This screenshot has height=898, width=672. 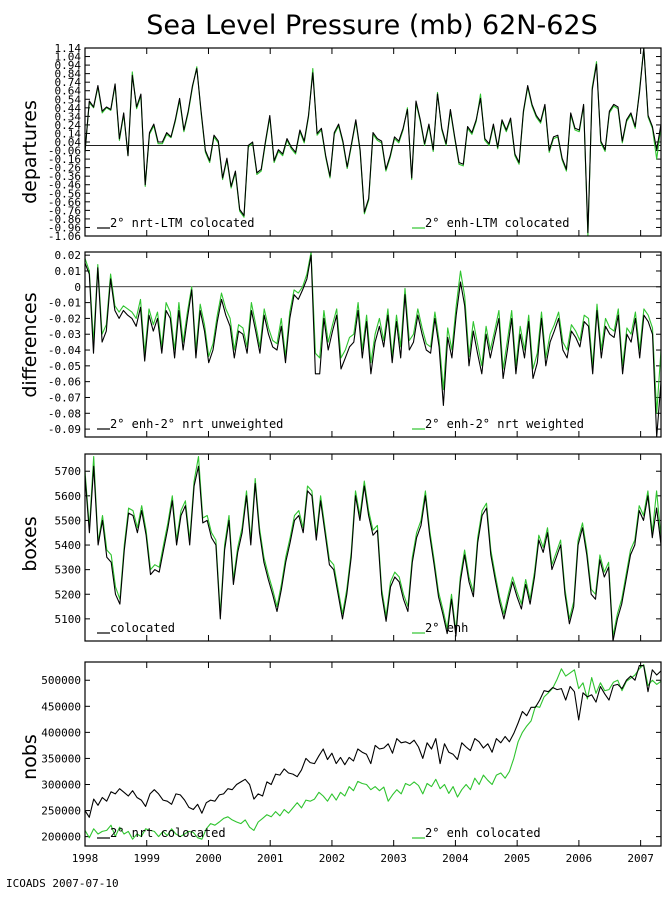 I want to click on ytick-label: 0.34, so click(x=68, y=116).